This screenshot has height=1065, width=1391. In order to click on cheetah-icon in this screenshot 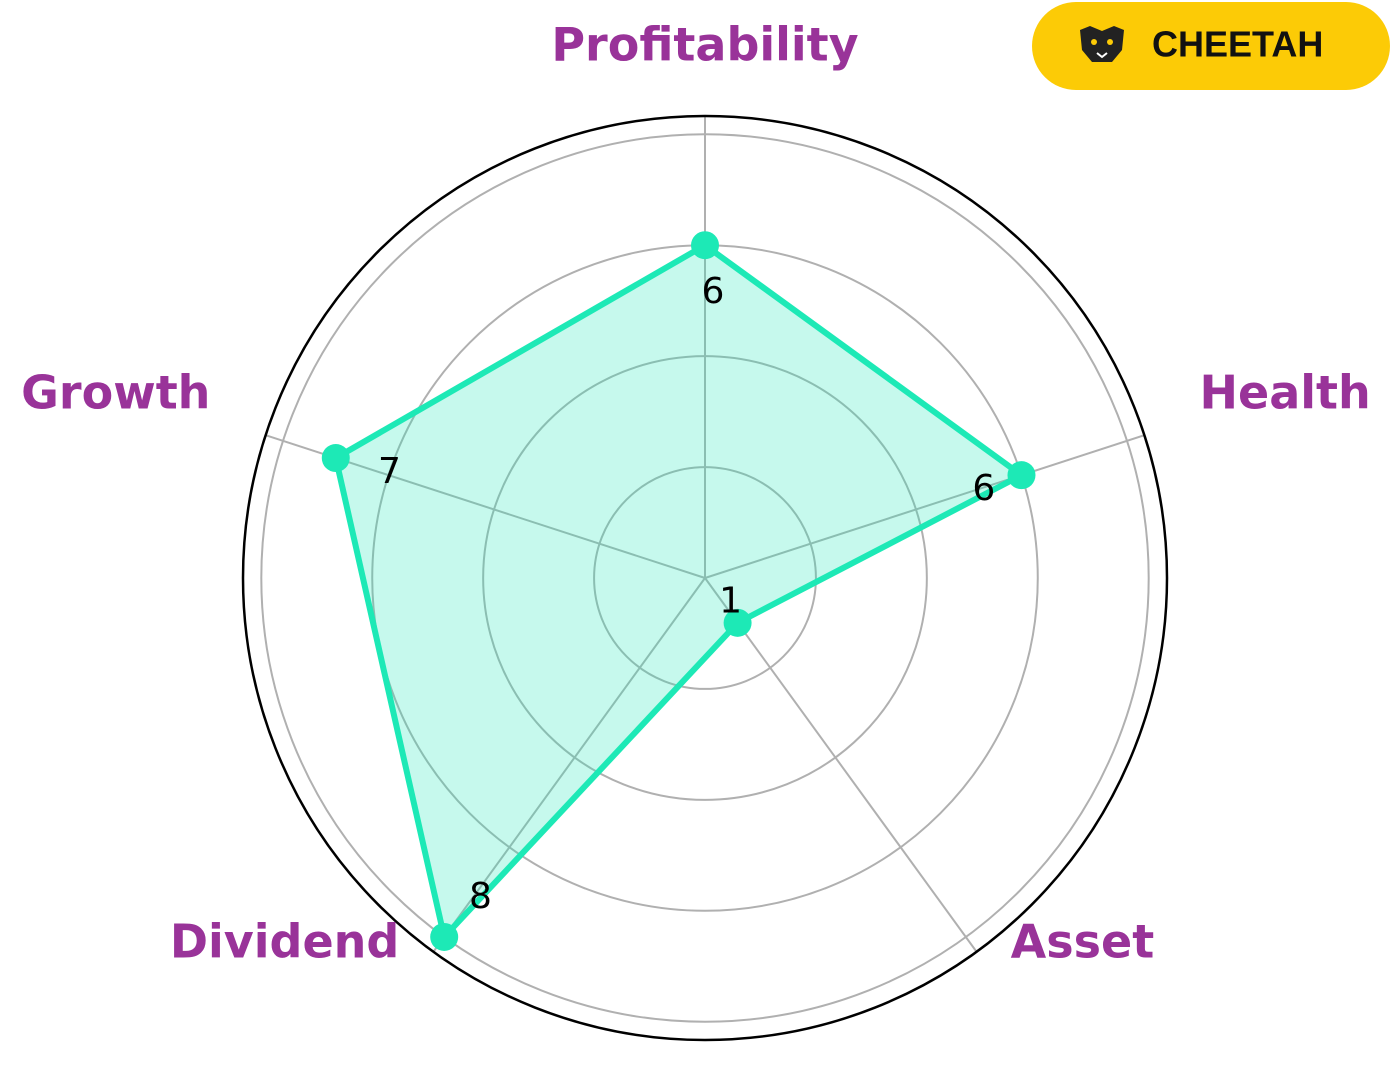, I will do `click(1102, 44)`.